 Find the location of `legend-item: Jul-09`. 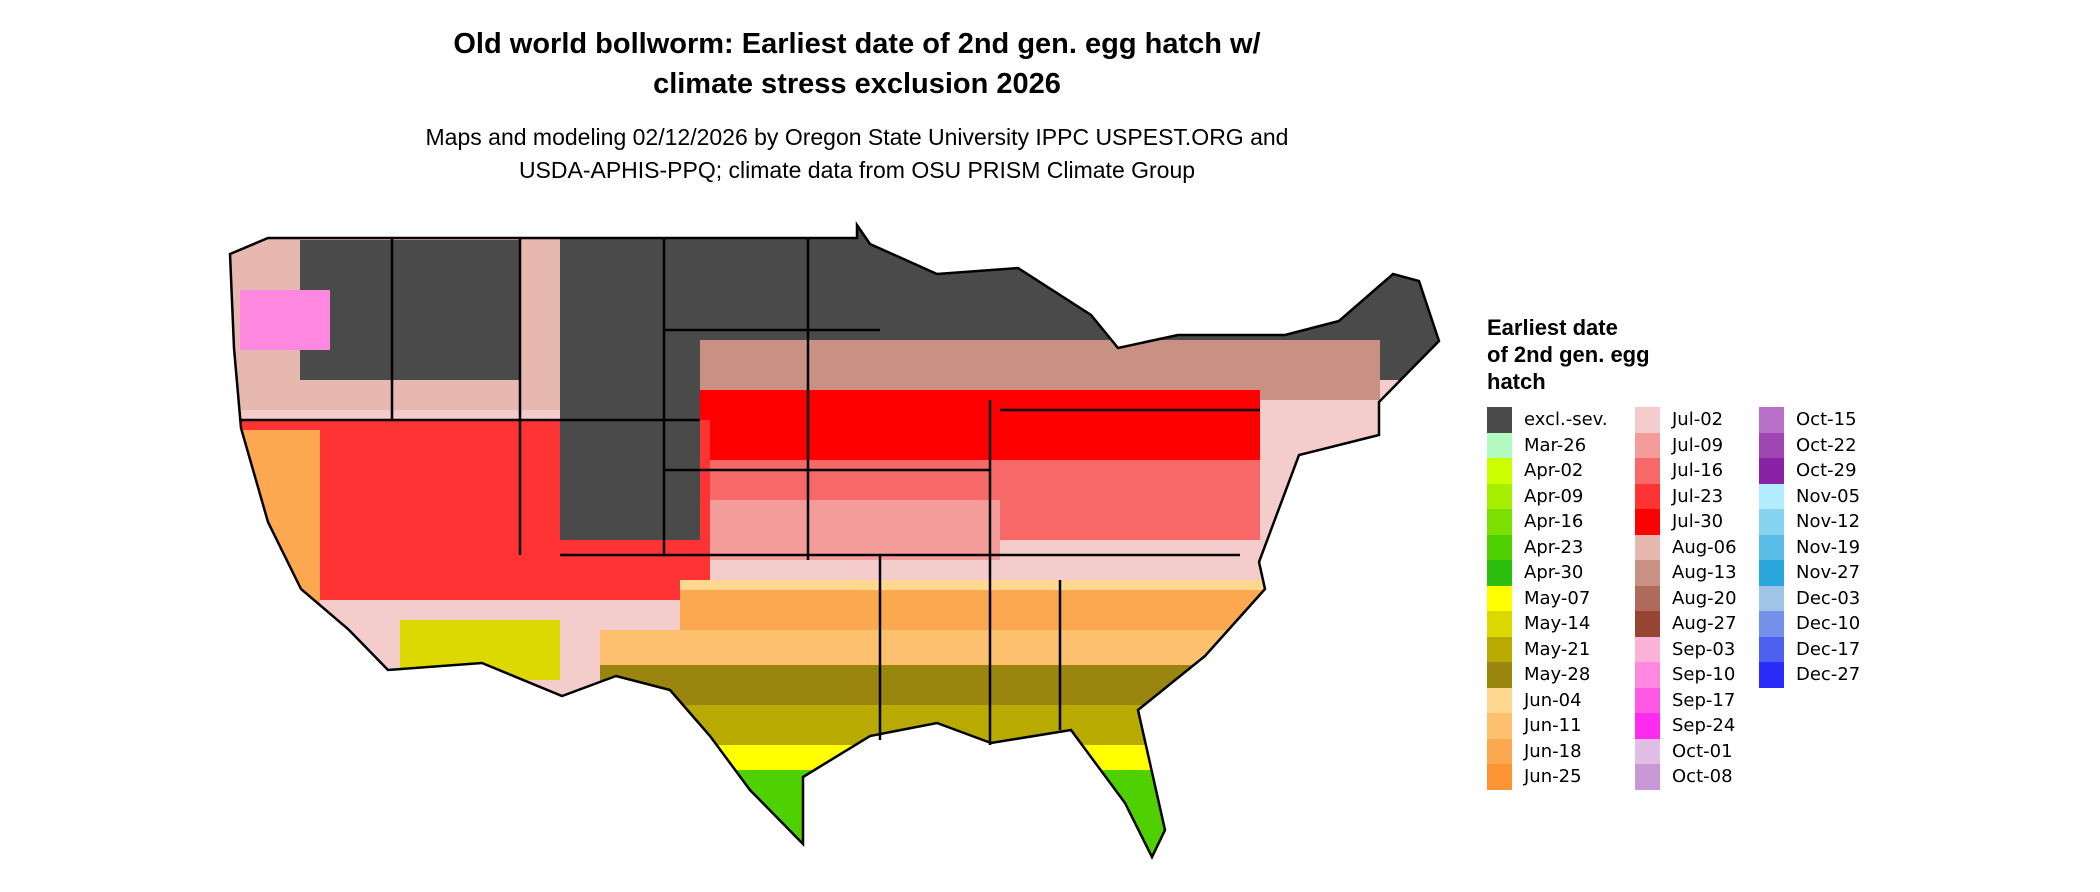

legend-item: Jul-09 is located at coordinates (1679, 445).